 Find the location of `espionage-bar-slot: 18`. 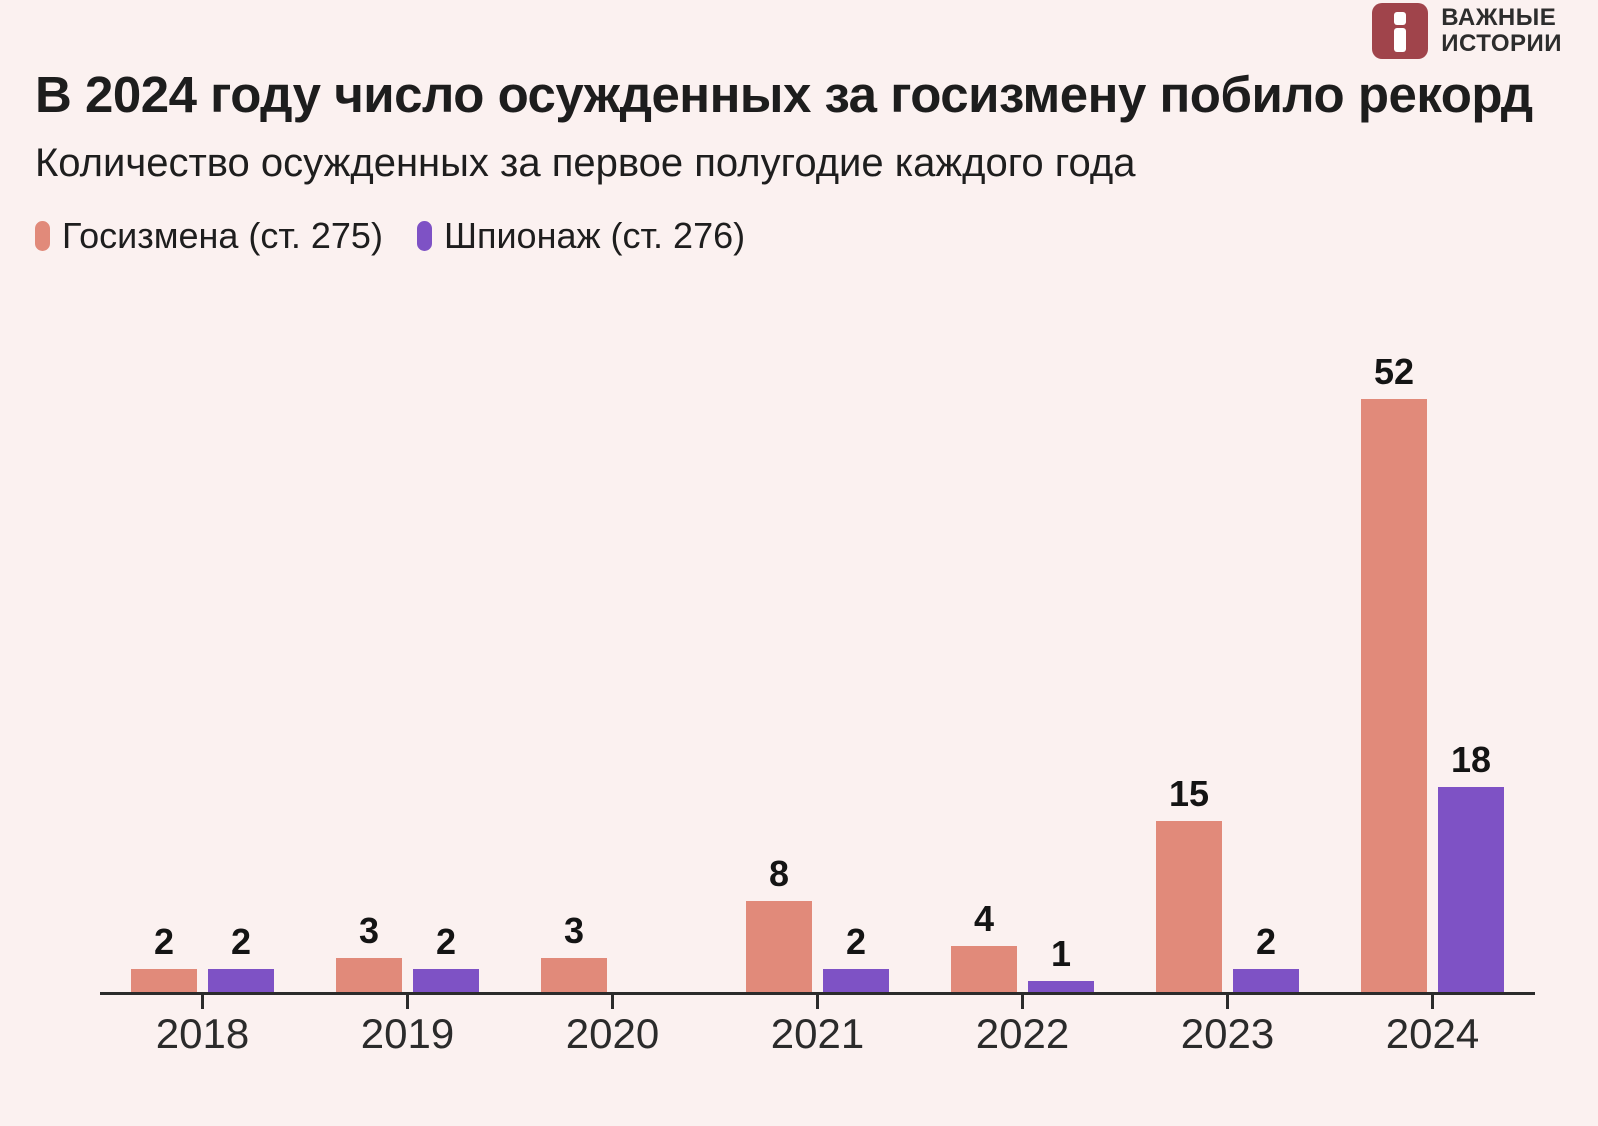

espionage-bar-slot: 18 is located at coordinates (1471, 866).